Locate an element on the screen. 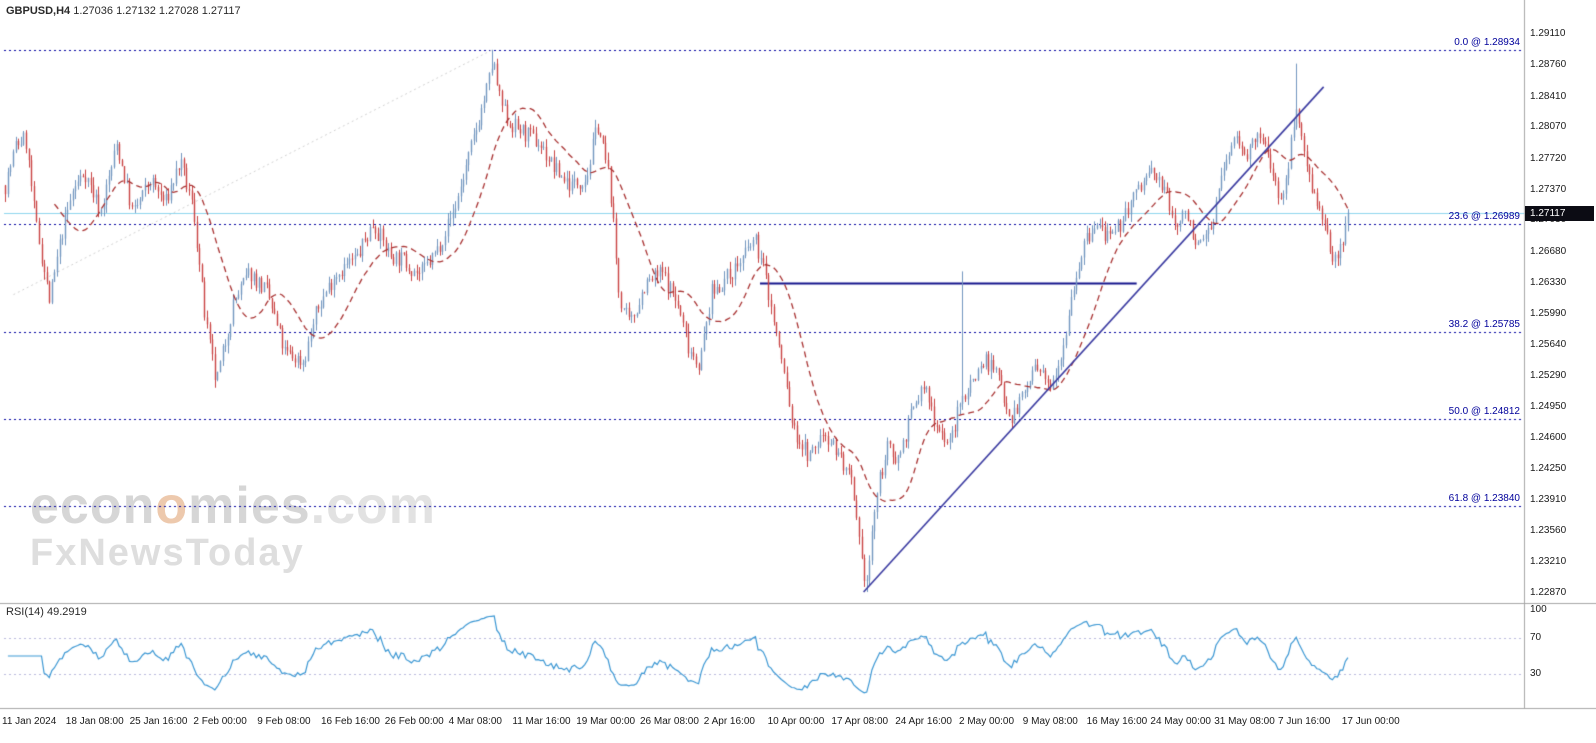 This screenshot has width=1596, height=743. rsi-tick-label: 30 is located at coordinates (1536, 674).